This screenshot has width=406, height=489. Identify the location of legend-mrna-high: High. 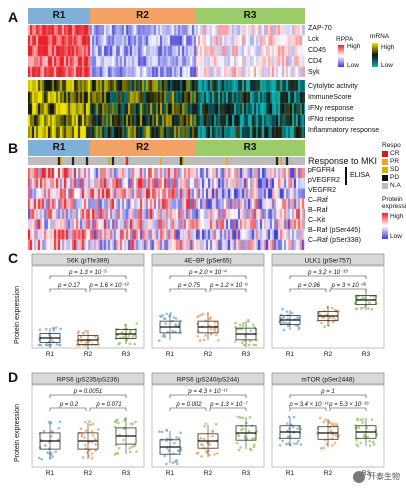
(388, 47).